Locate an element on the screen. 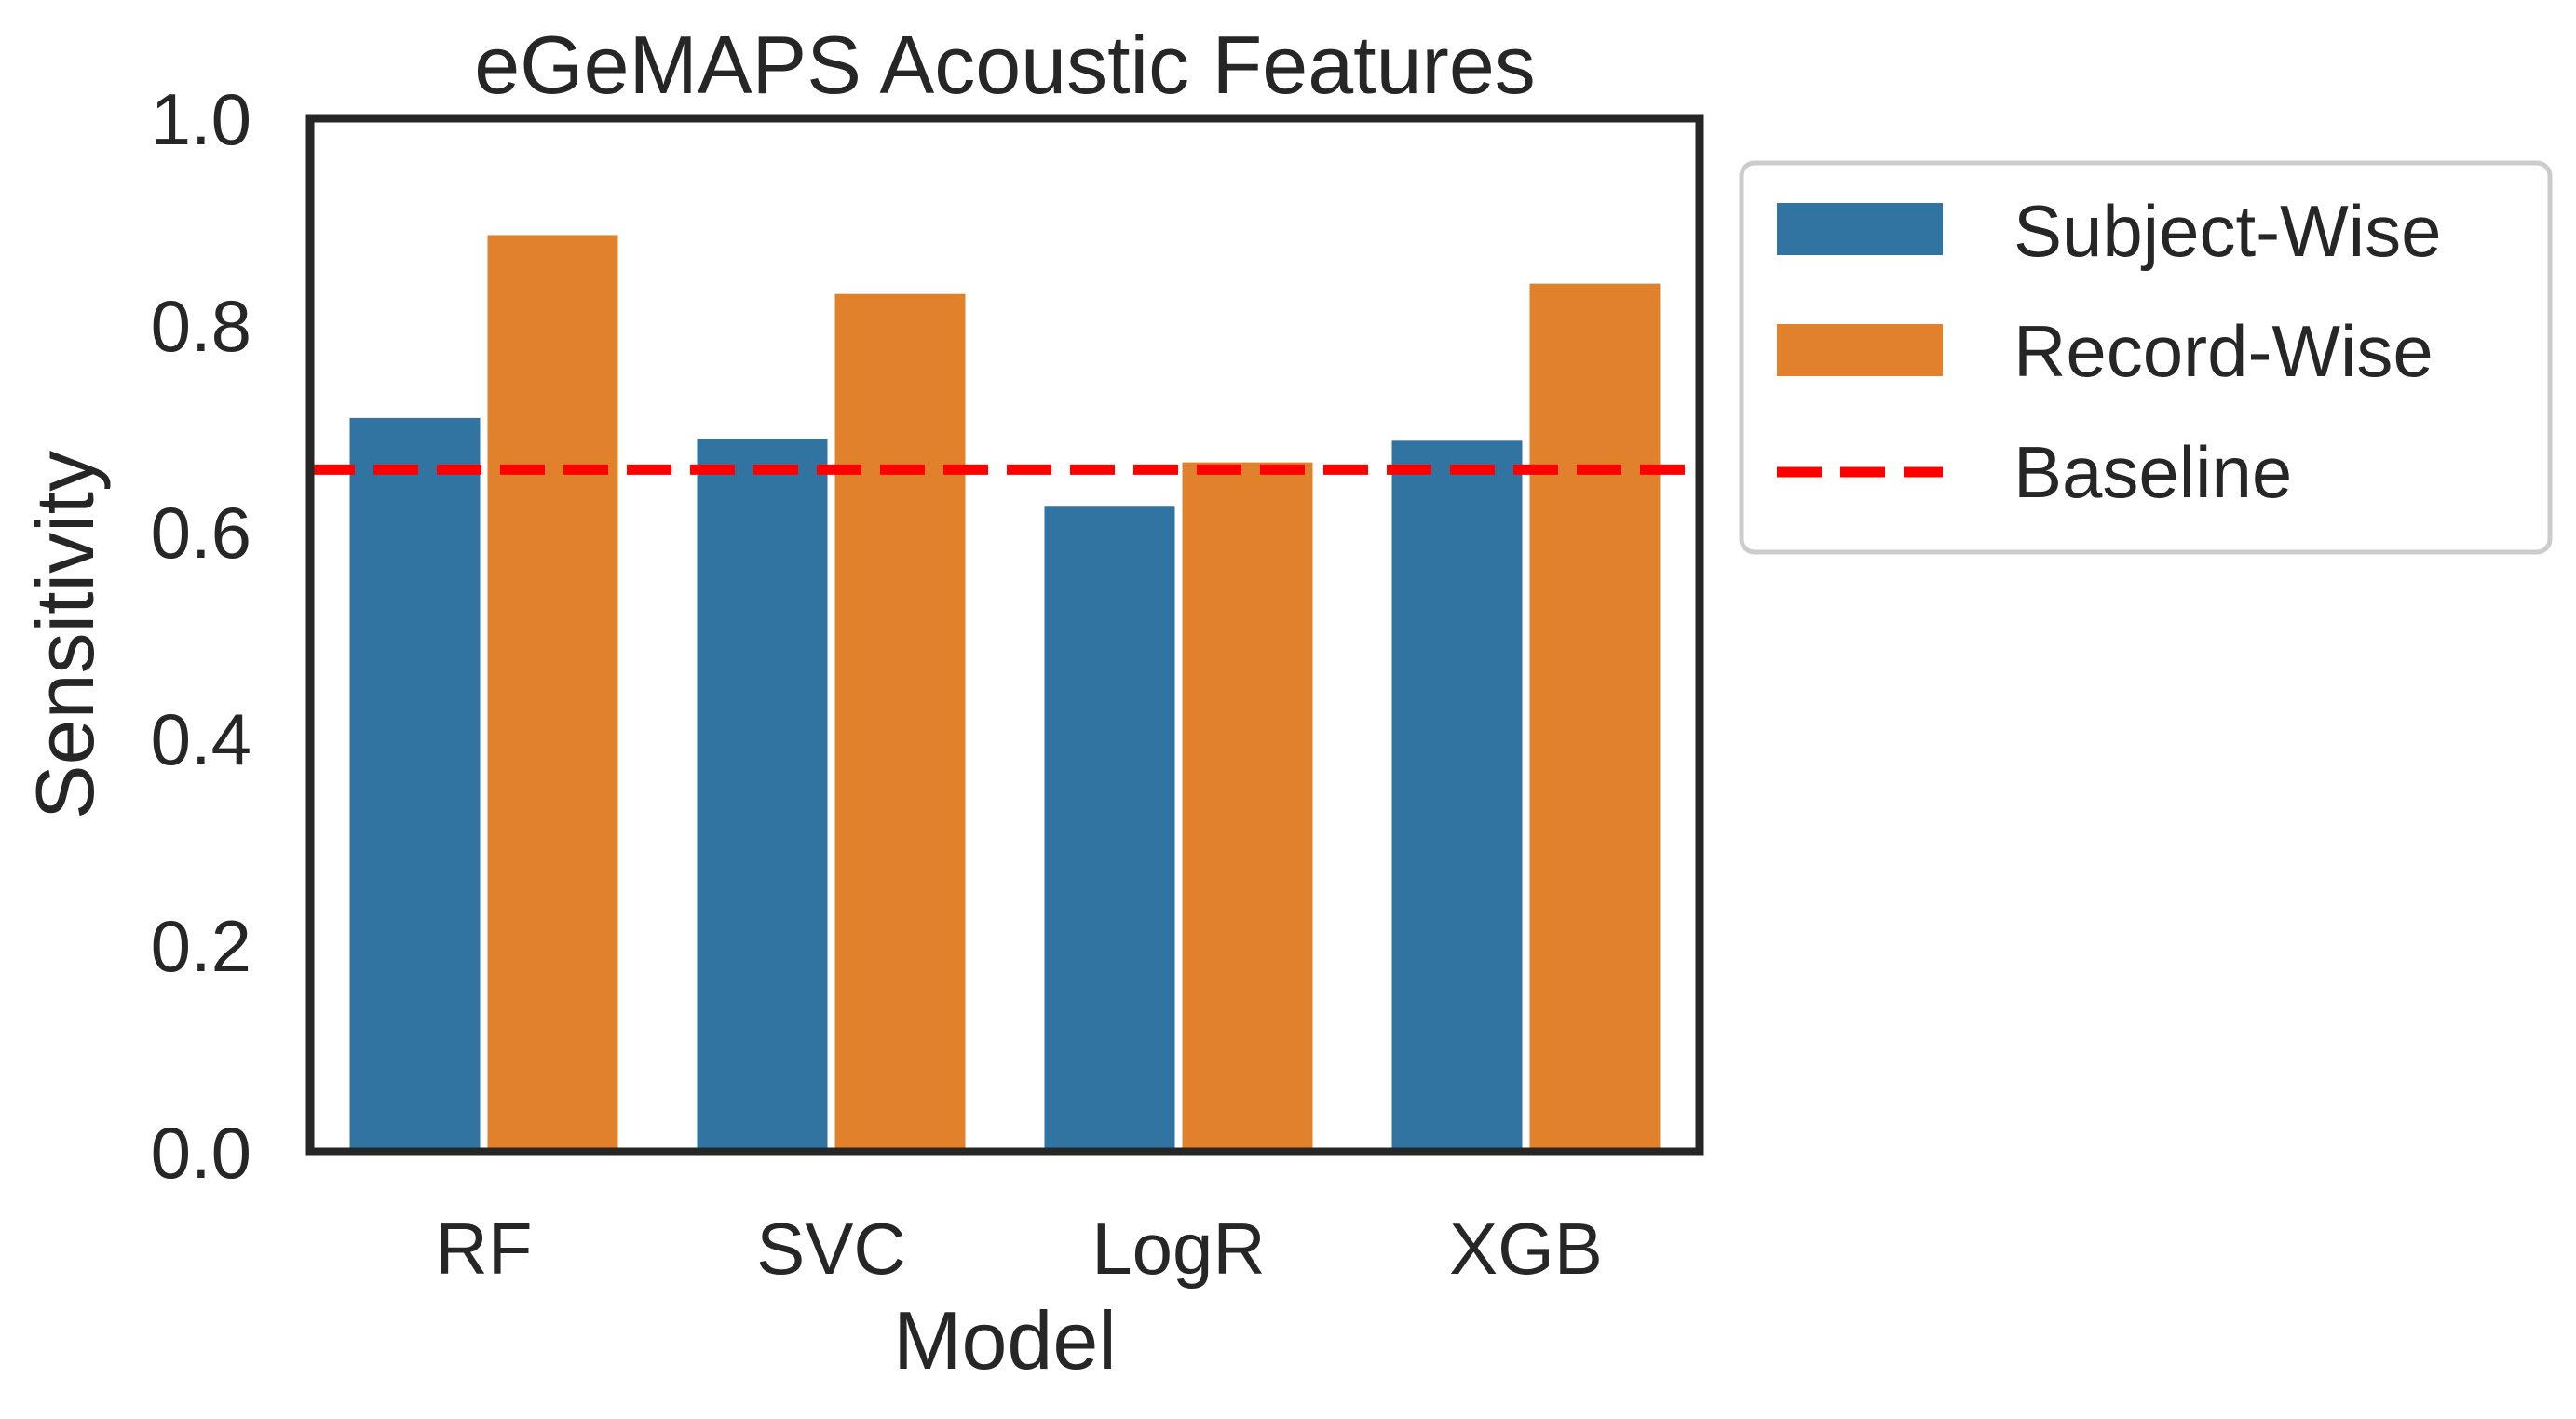 The height and width of the screenshot is (1419, 2576). bar-subject-wise-xgb is located at coordinates (1457, 796).